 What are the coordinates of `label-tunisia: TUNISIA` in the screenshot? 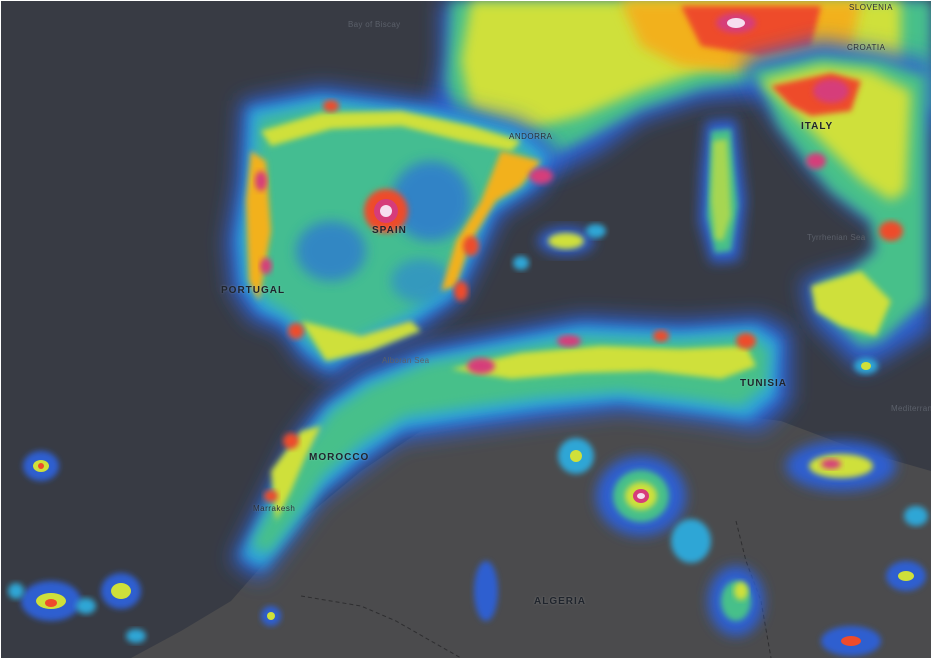 It's located at (763, 383).